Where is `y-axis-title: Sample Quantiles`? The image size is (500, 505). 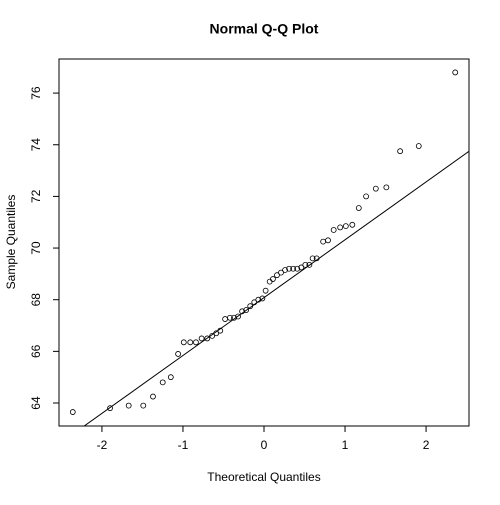 y-axis-title: Sample Quantiles is located at coordinates (11, 242).